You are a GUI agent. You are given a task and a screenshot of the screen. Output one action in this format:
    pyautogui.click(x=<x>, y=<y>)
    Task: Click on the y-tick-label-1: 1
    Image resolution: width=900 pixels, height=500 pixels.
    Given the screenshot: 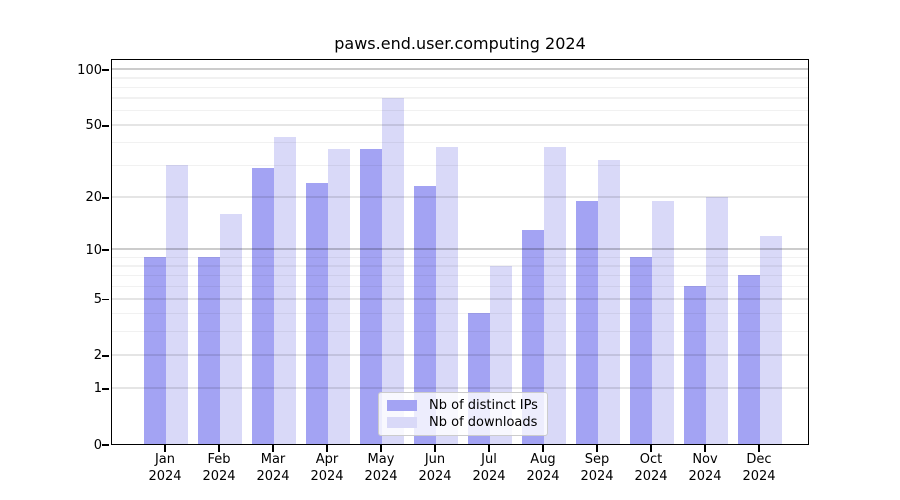 What is the action you would take?
    pyautogui.click(x=97, y=389)
    